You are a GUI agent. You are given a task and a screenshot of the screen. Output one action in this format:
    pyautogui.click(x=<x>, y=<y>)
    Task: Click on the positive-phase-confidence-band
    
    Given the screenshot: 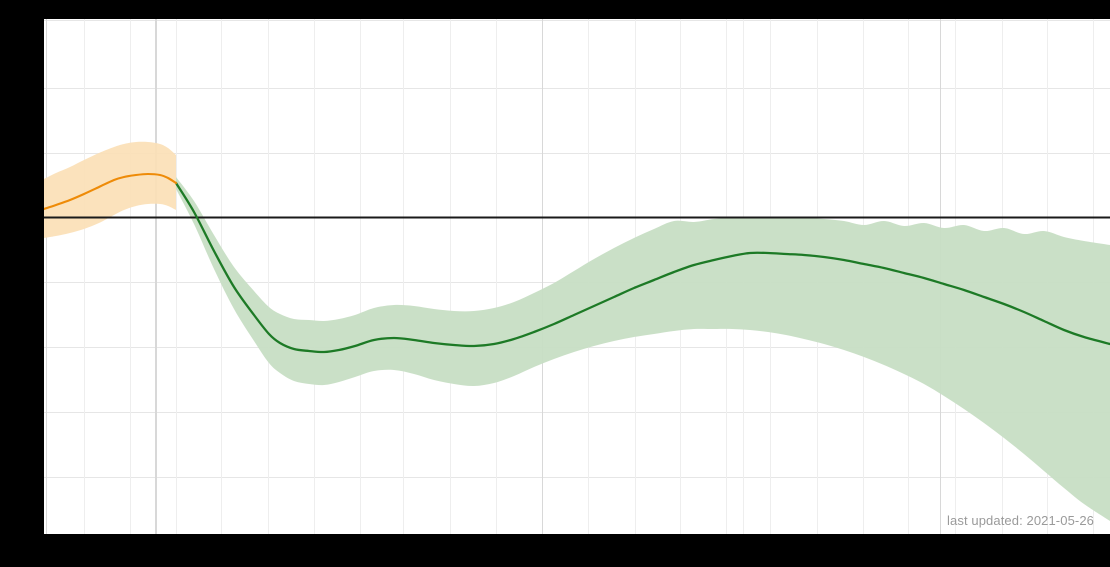 What is the action you would take?
    pyautogui.click(x=110, y=189)
    